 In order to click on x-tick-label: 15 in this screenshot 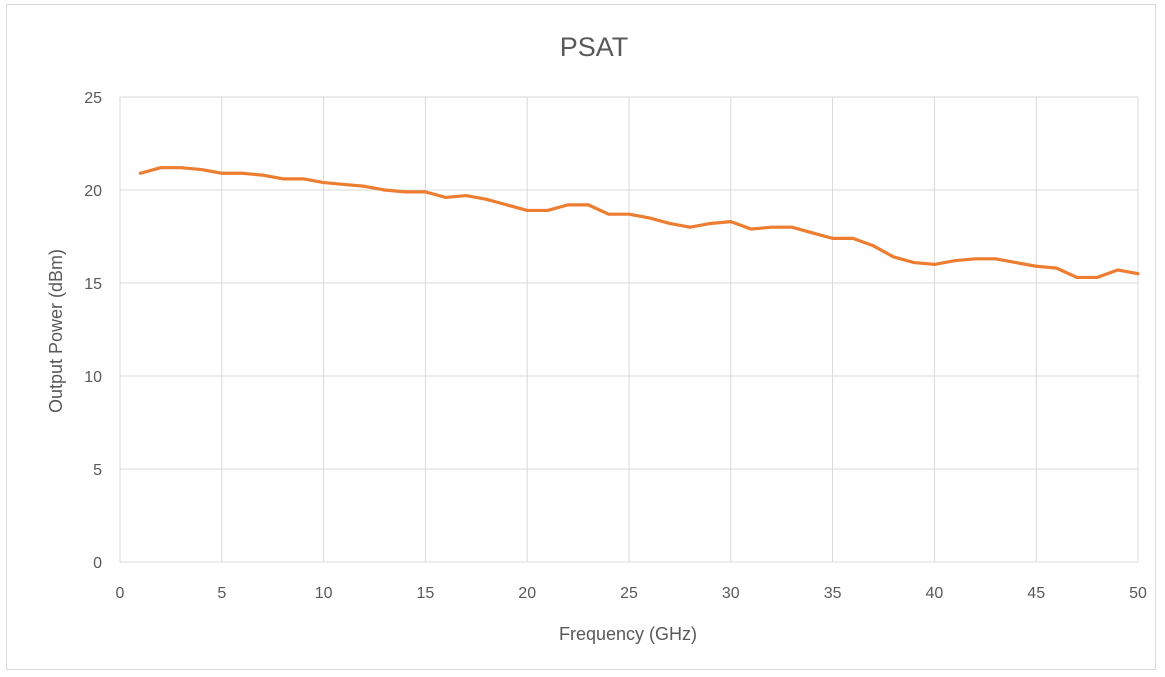, I will do `click(426, 593)`.